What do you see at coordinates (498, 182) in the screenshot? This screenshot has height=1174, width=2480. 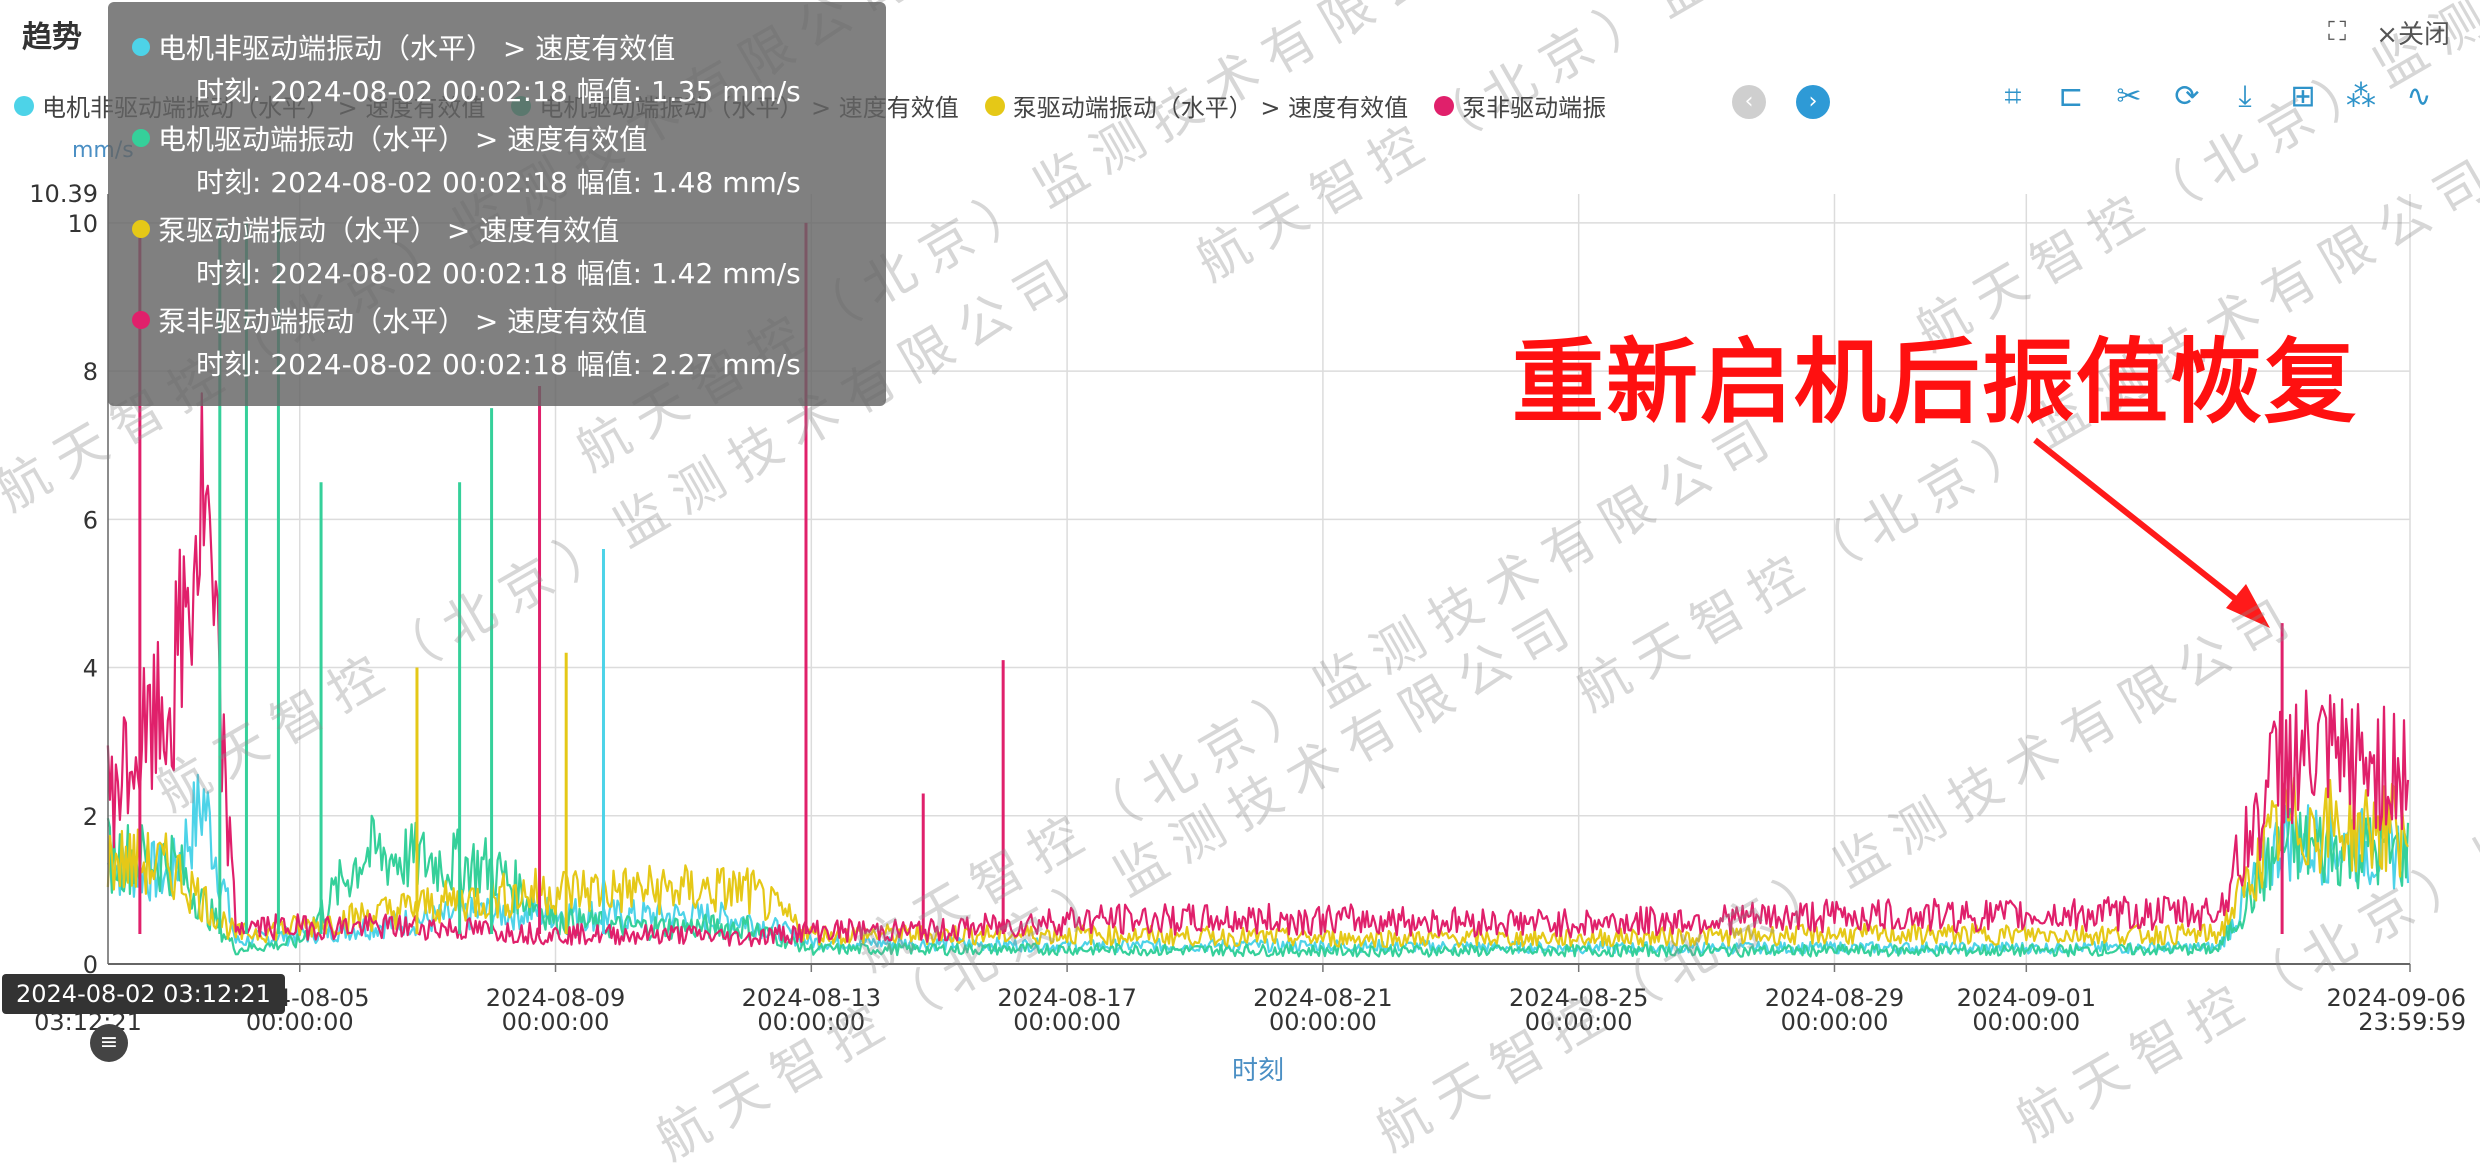 I see `tooltip-detail: 时刻: 2024-08-02 00:02:18 幅值: 1.48 mm/s` at bounding box center [498, 182].